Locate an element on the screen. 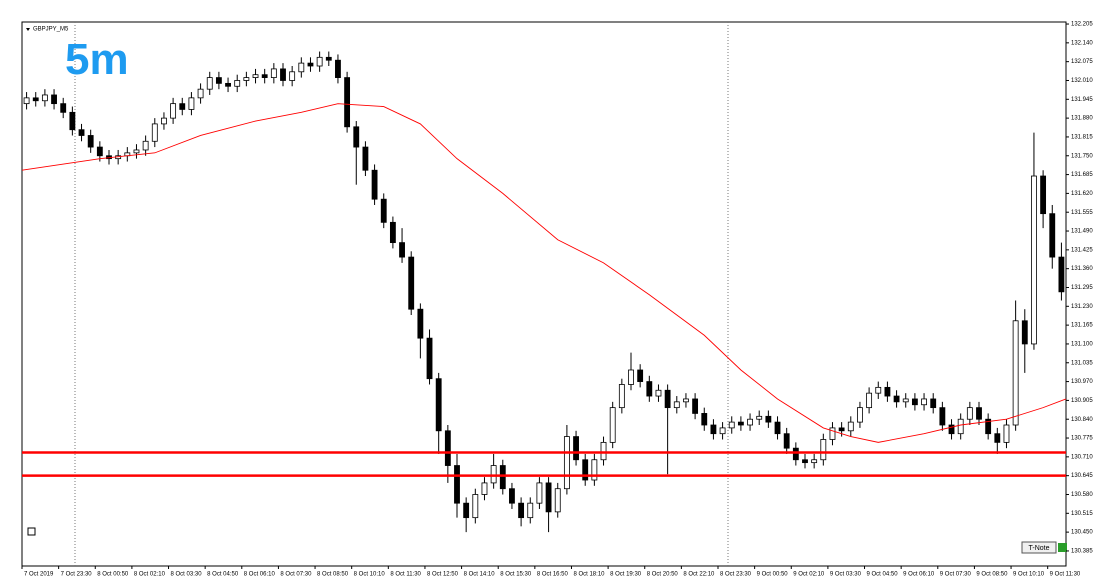 The height and width of the screenshot is (586, 1109). y-tick-label: 131.425 is located at coordinates (1082, 250).